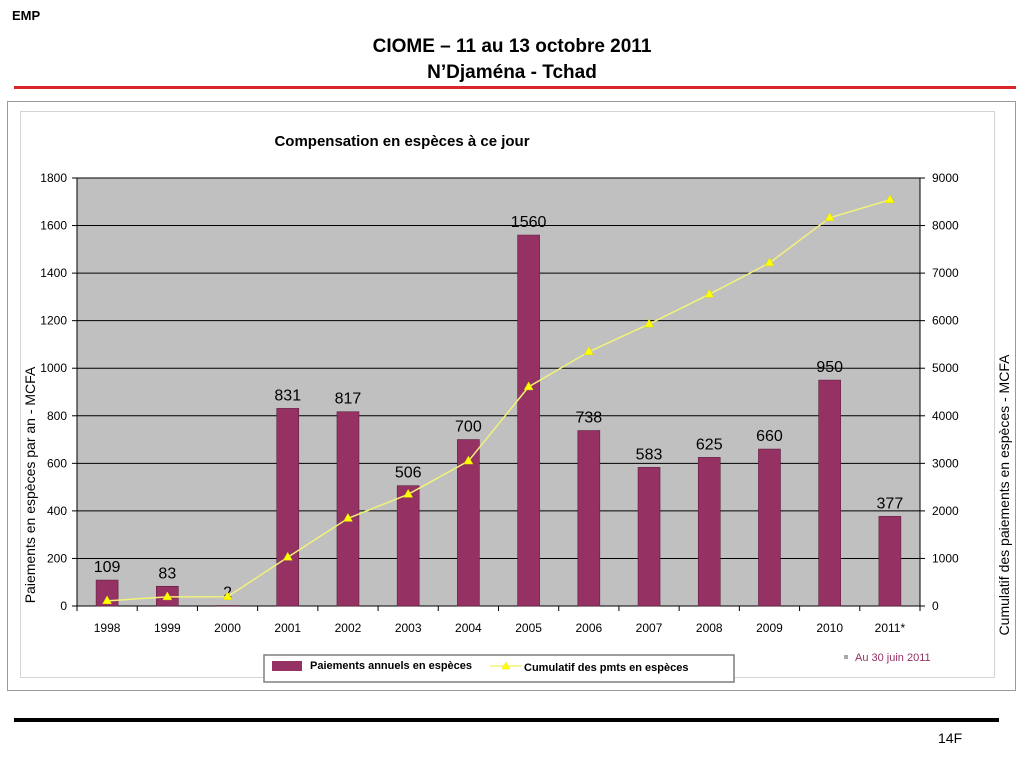 The height and width of the screenshot is (768, 1024). Describe the element at coordinates (167, 573) in the screenshot. I see `bar-data-label: 83` at that location.